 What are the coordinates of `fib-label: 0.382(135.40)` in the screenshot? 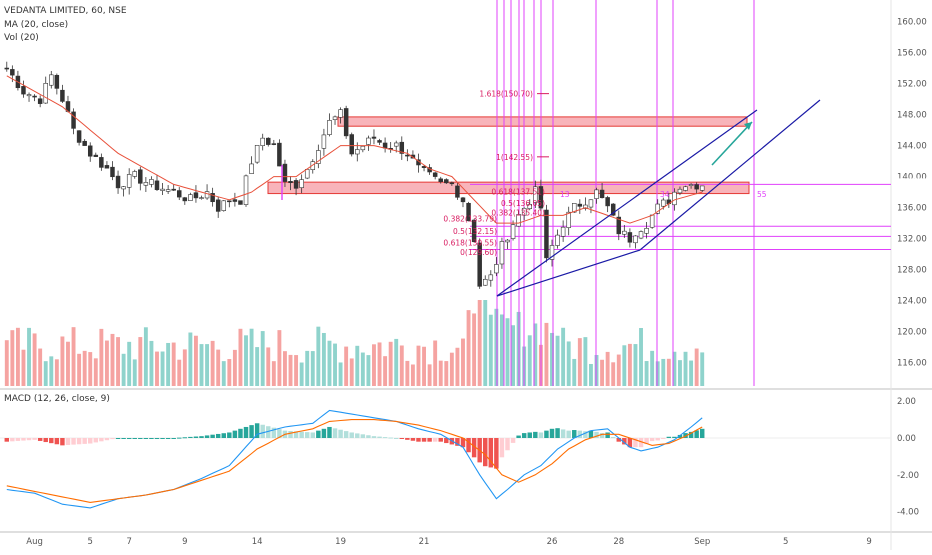 It's located at (518, 212).